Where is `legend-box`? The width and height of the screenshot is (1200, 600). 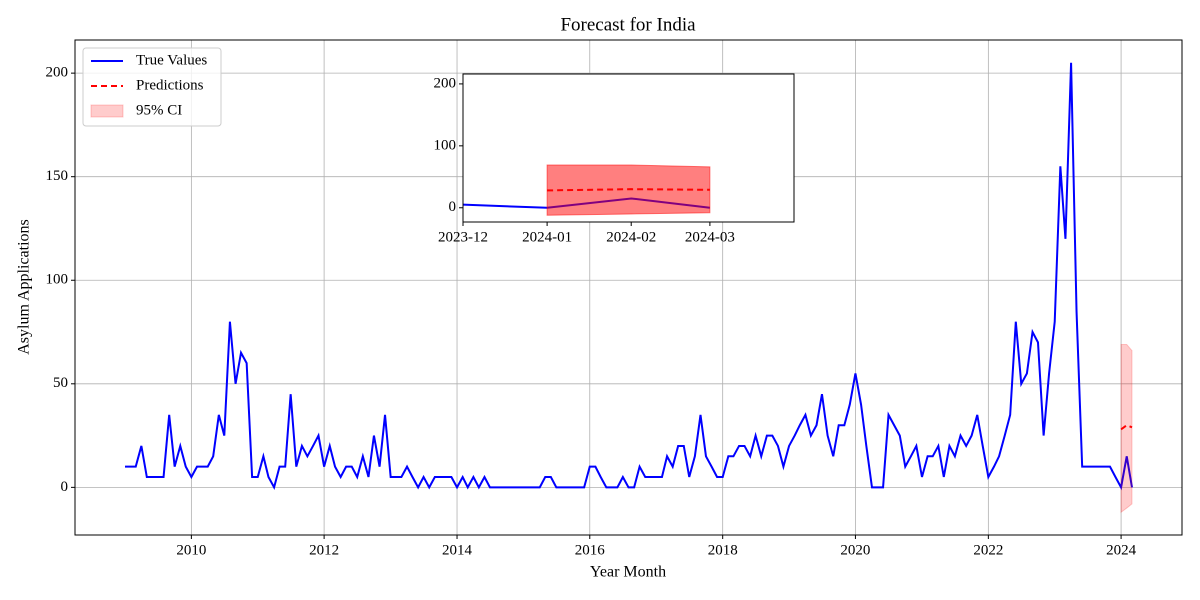
legend-box is located at coordinates (152, 87).